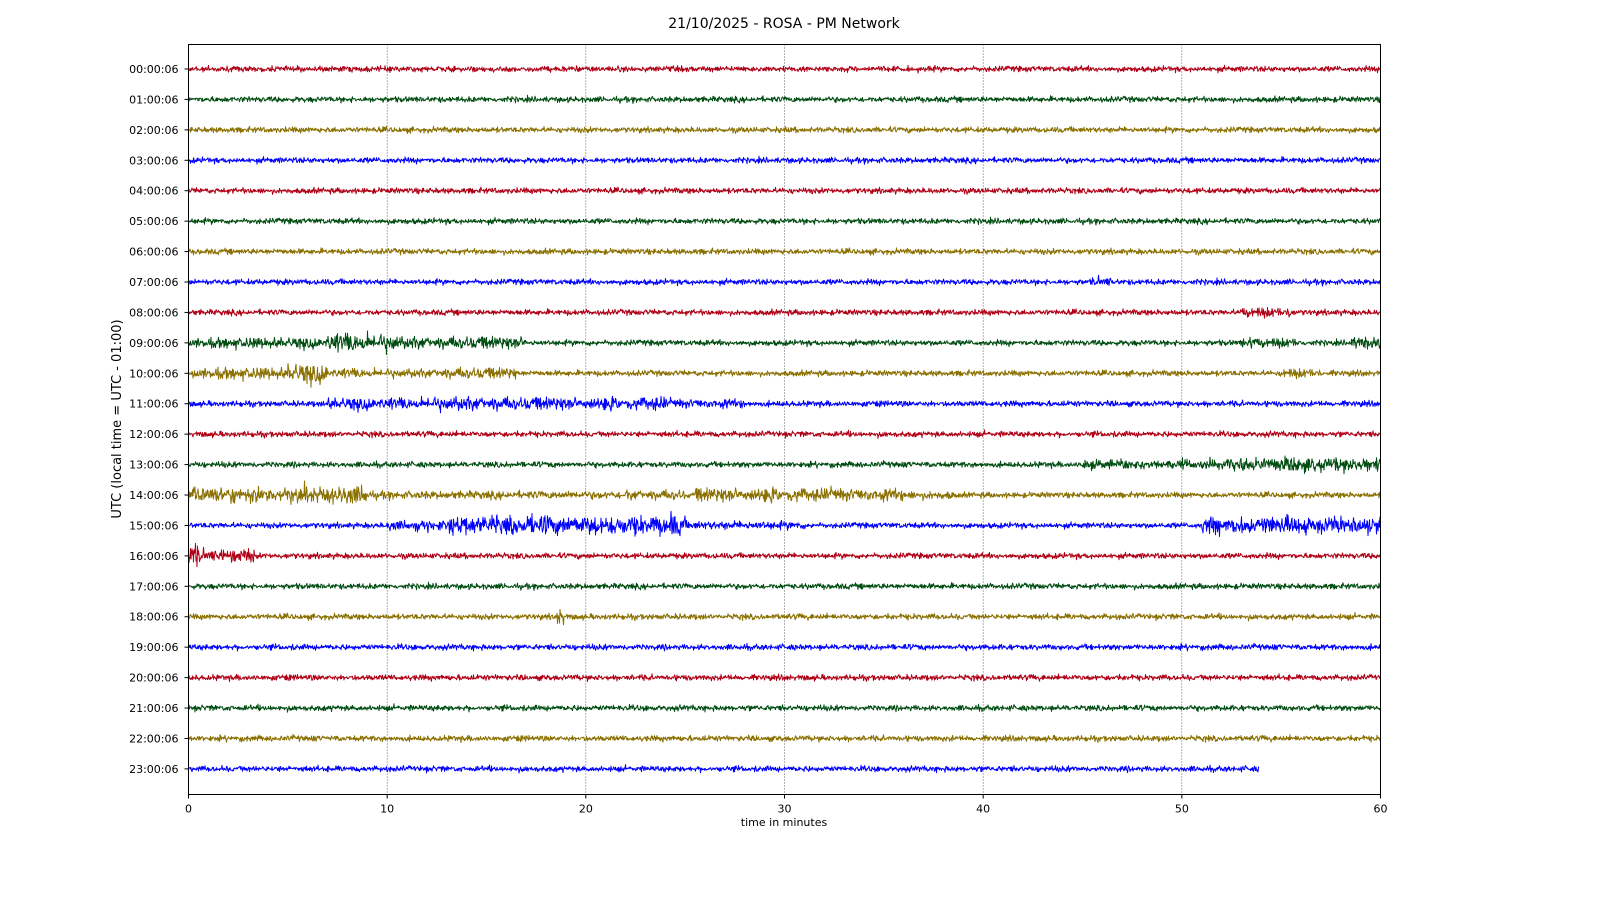  Describe the element at coordinates (153, 586) in the screenshot. I see `y-tick-label: 17:00:06` at that location.